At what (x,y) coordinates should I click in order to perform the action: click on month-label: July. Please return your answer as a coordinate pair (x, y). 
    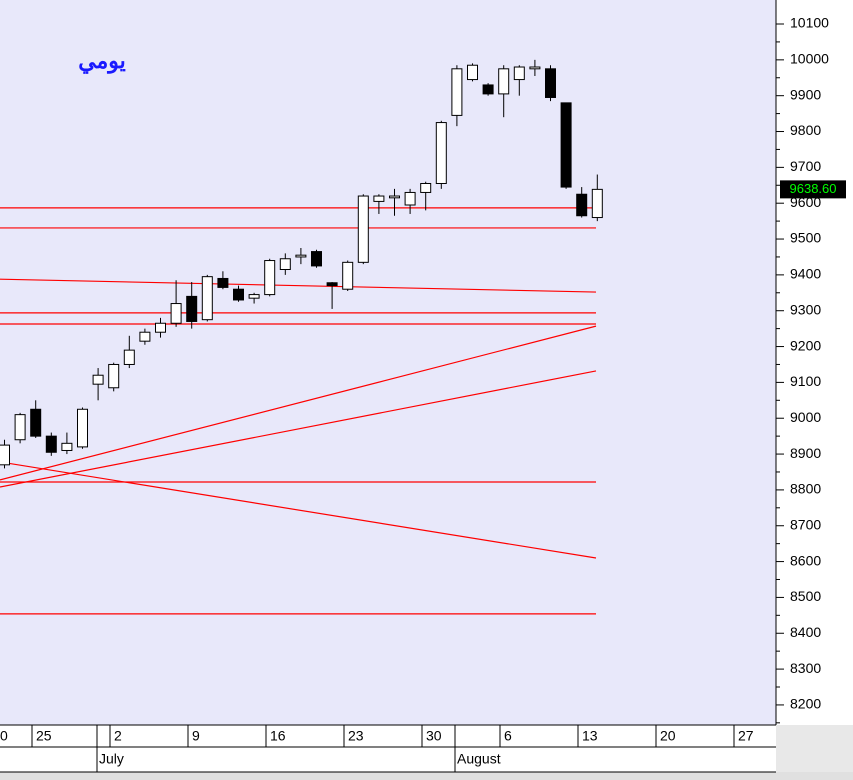
    Looking at the image, I should click on (111, 759).